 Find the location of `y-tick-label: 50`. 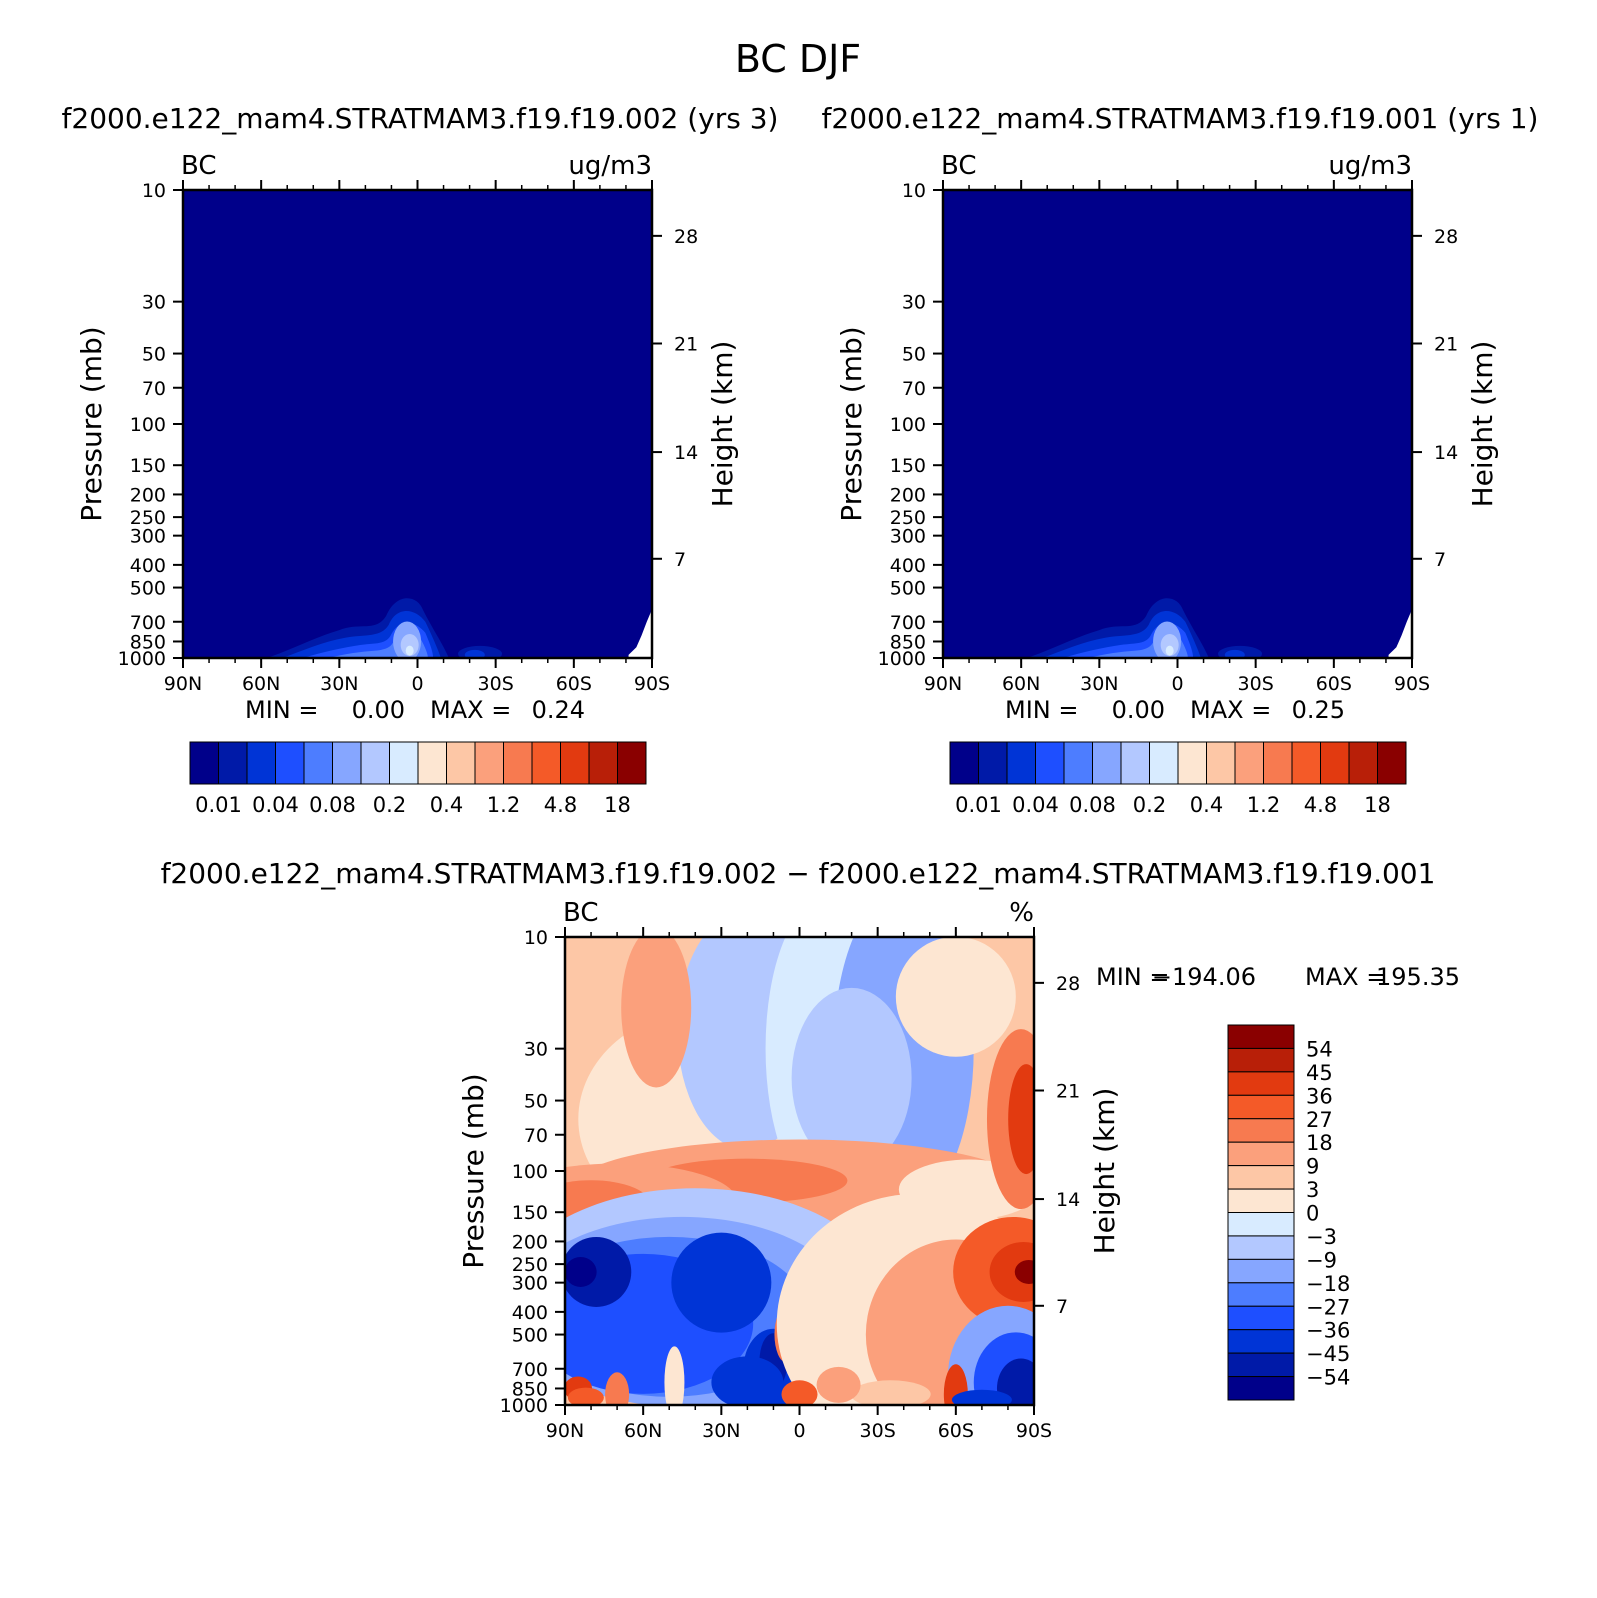

y-tick-label: 50 is located at coordinates (536, 1102).